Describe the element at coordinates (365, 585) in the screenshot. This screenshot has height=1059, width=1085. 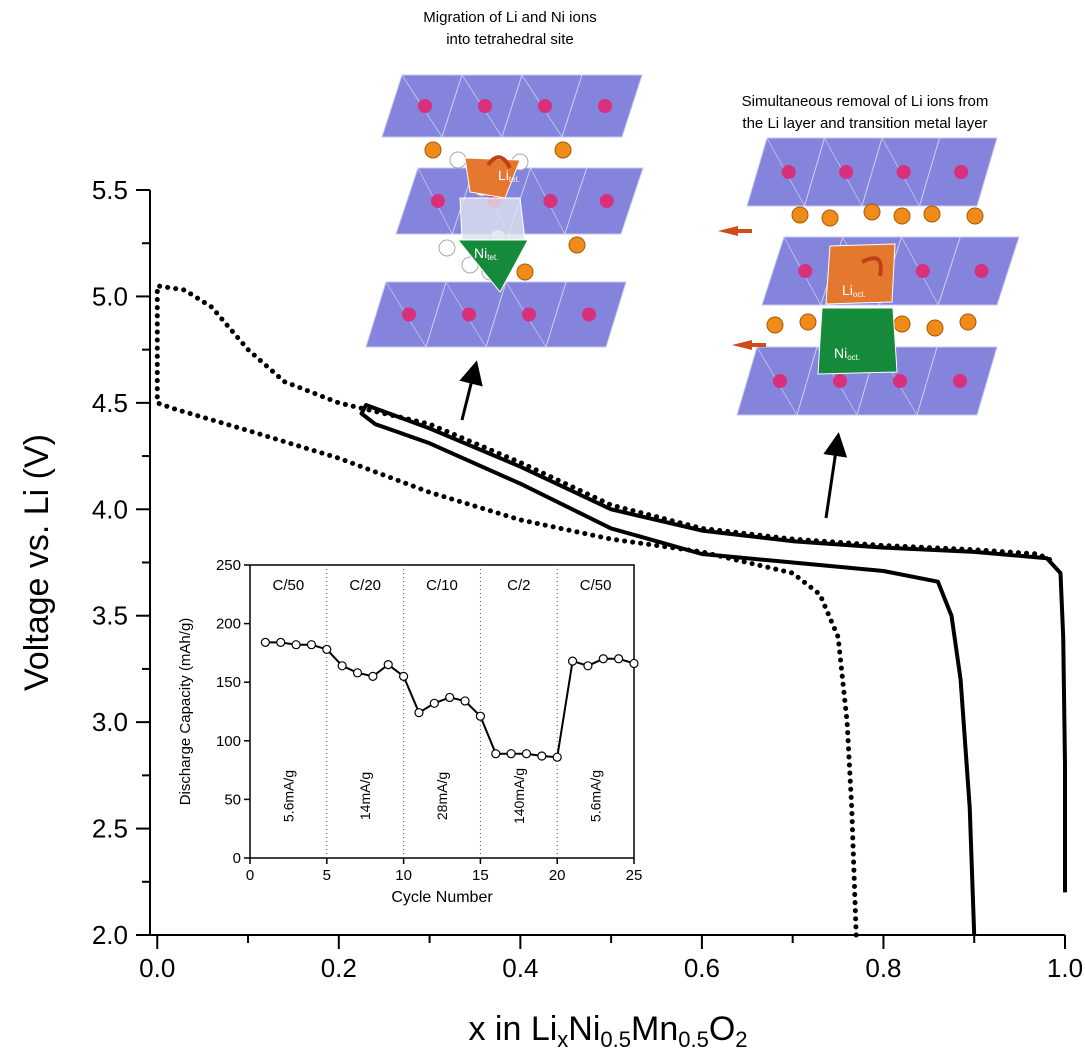
I see `rate-label: C/20` at that location.